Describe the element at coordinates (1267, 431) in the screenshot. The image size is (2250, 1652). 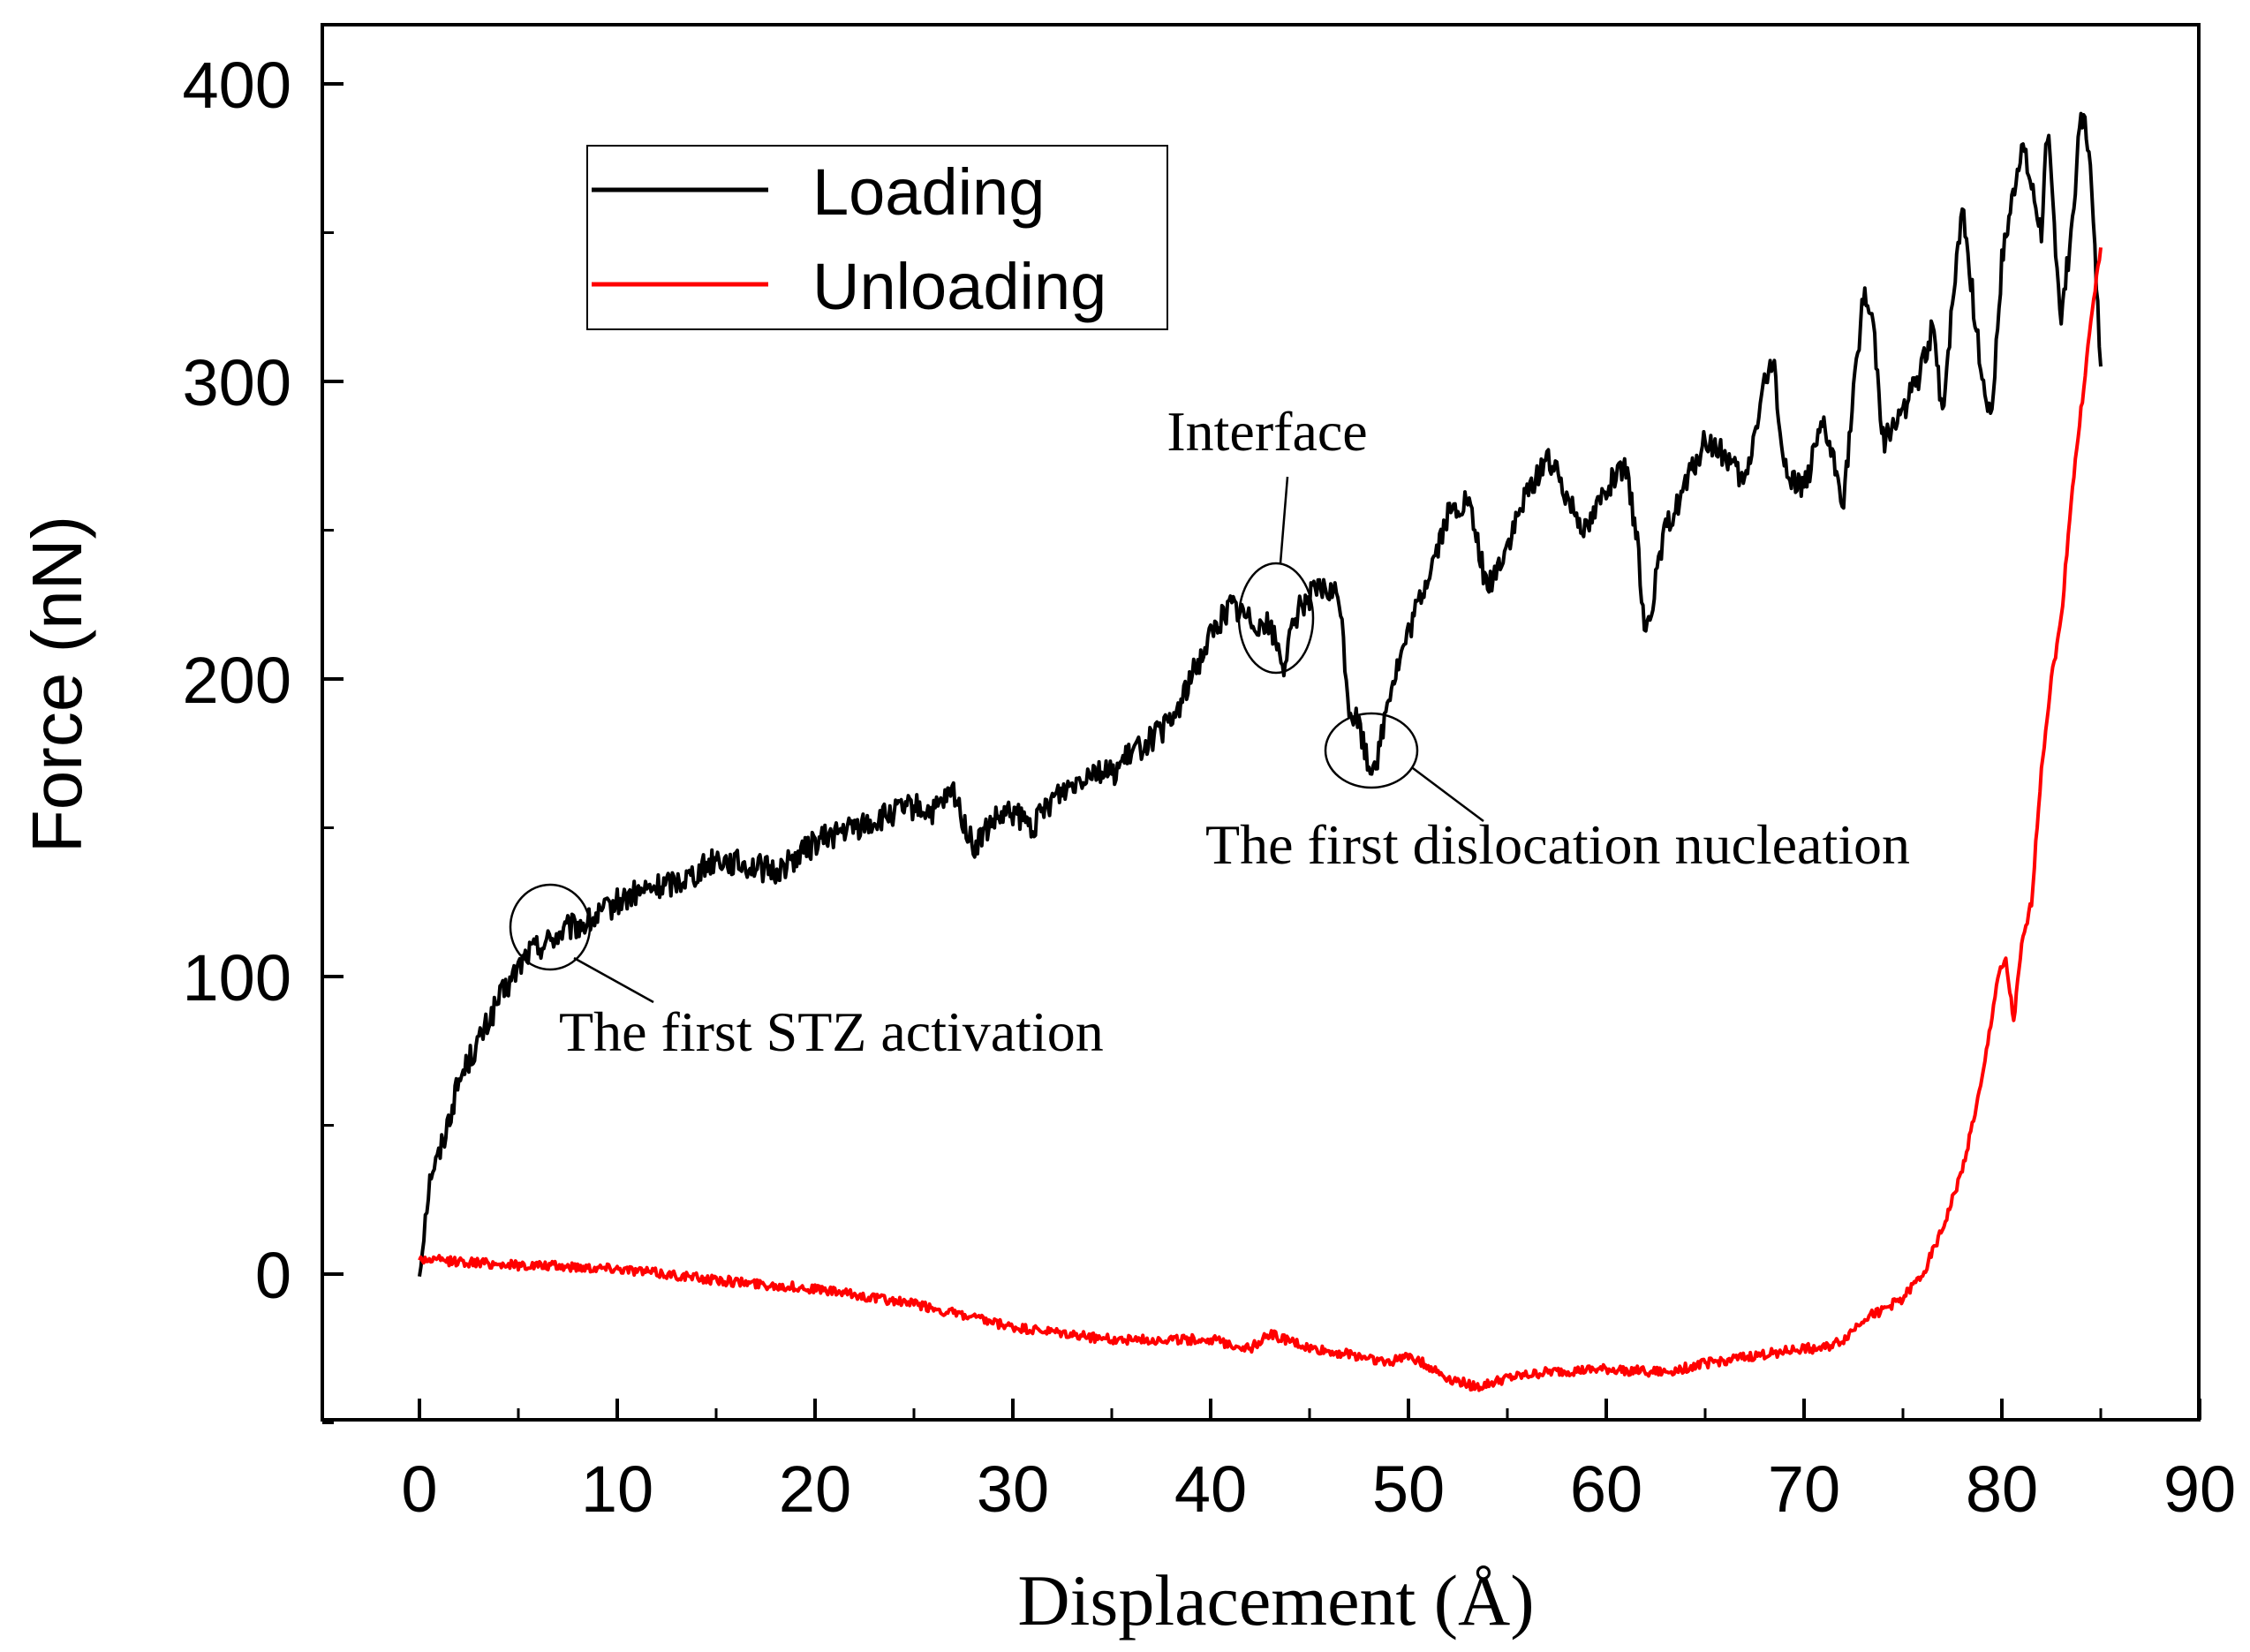
I see `annotation-interface: Interface` at that location.